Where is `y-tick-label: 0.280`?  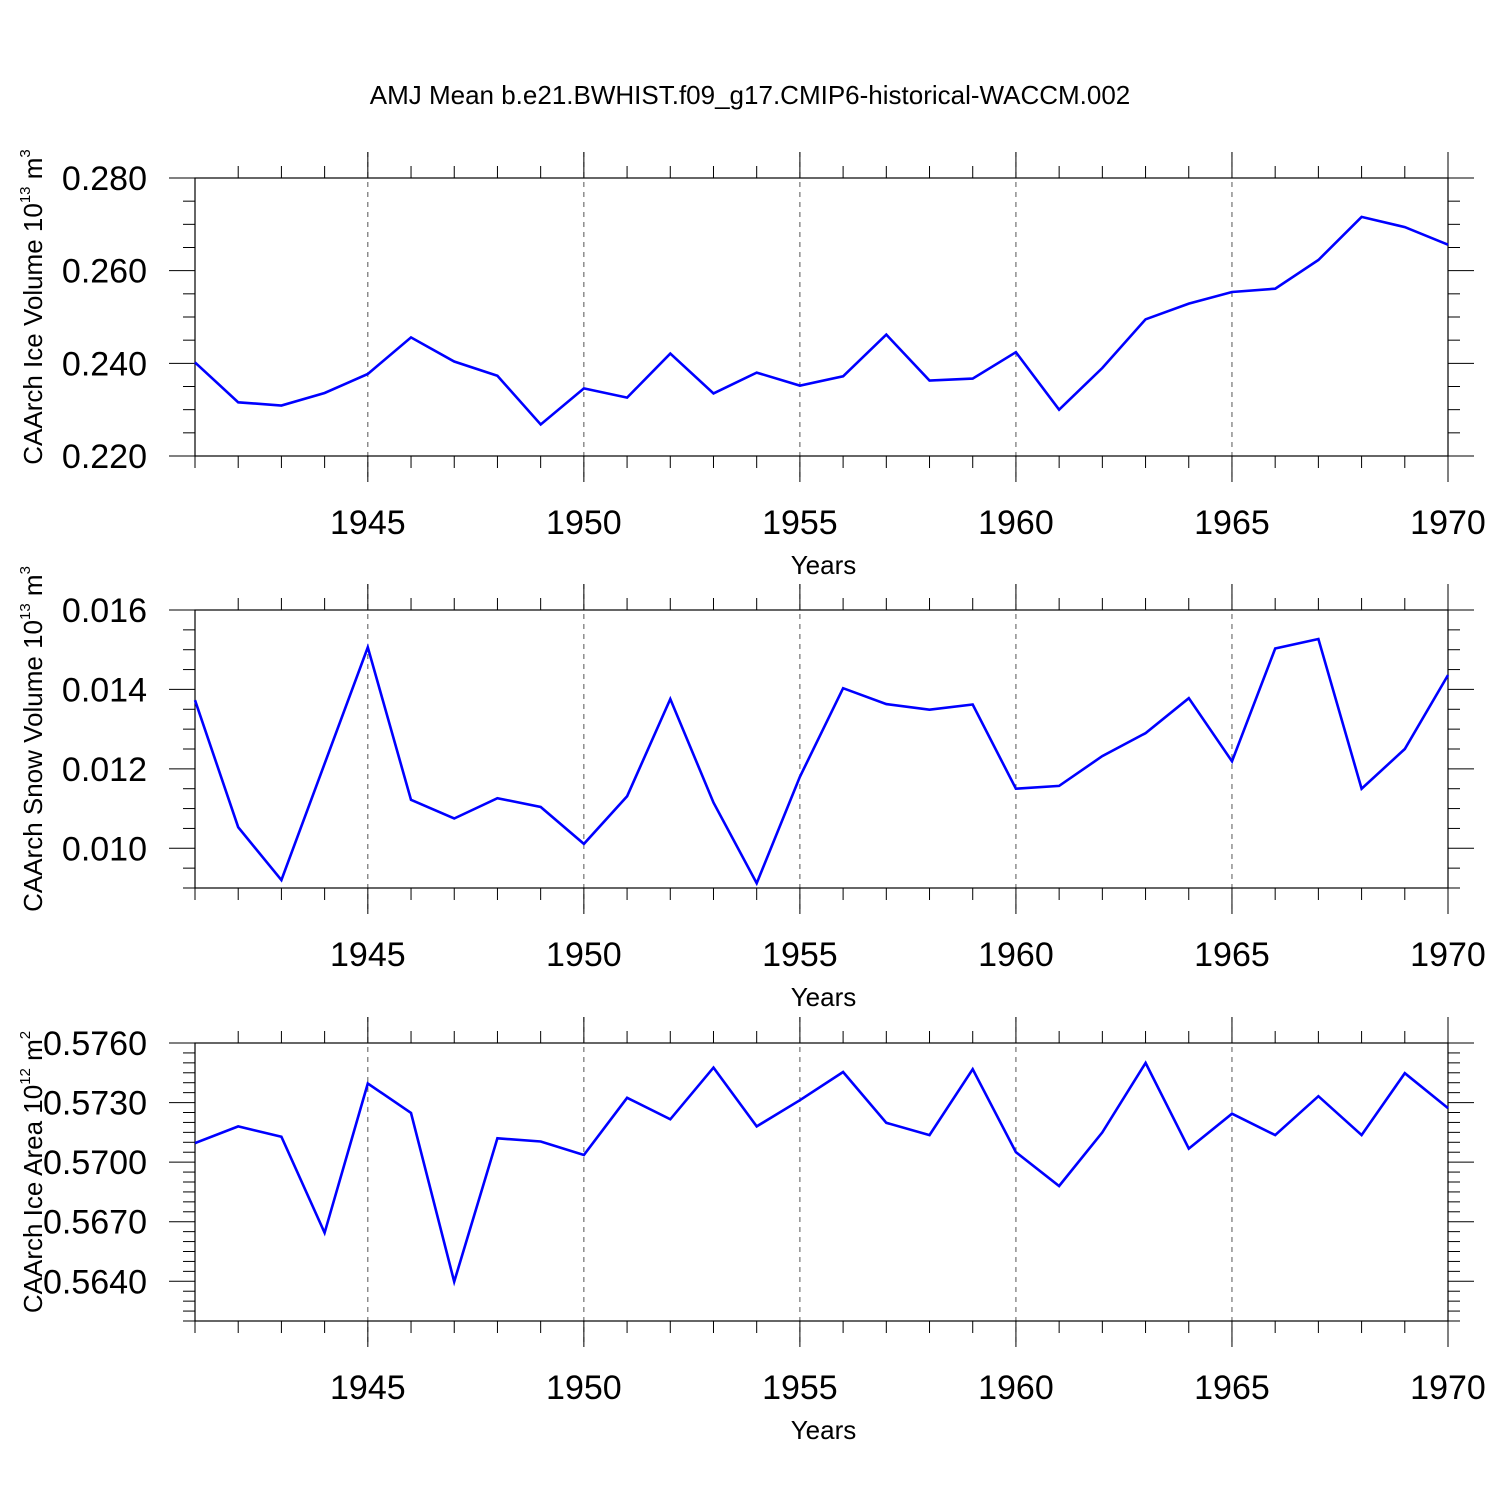
y-tick-label: 0.280 is located at coordinates (104, 179).